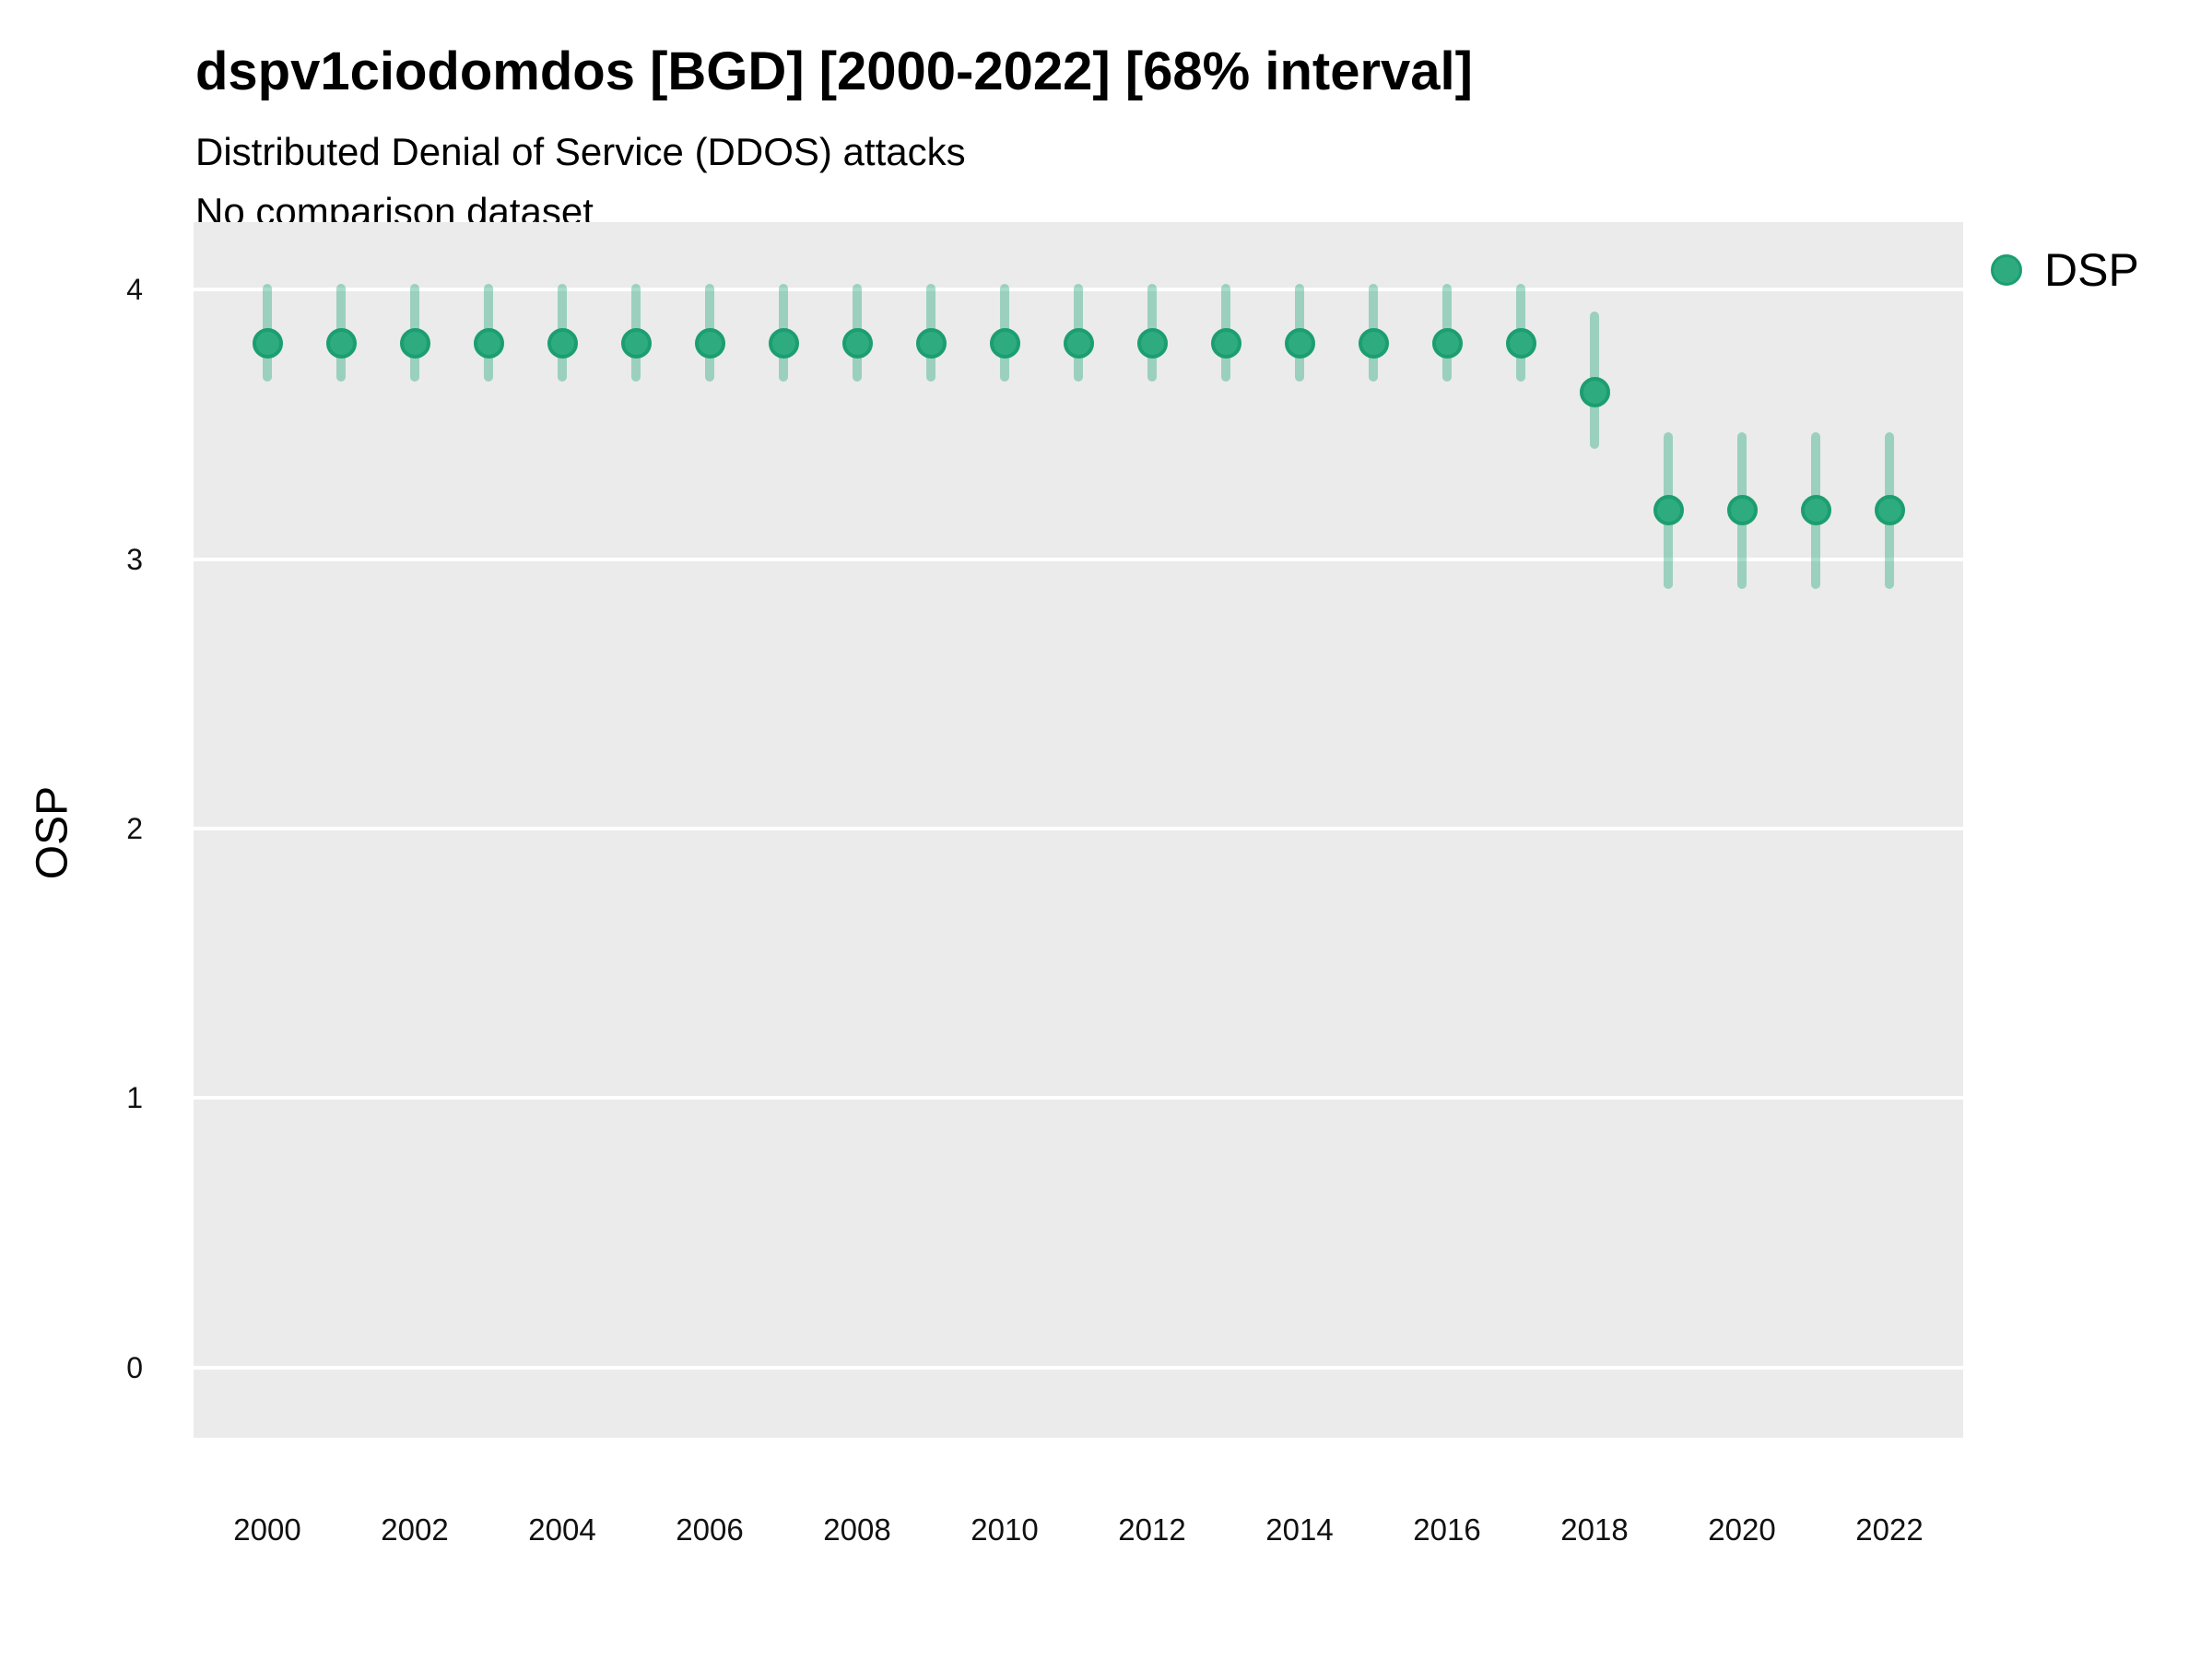 Image resolution: width=2212 pixels, height=1659 pixels. I want to click on legend: DSP, so click(2065, 270).